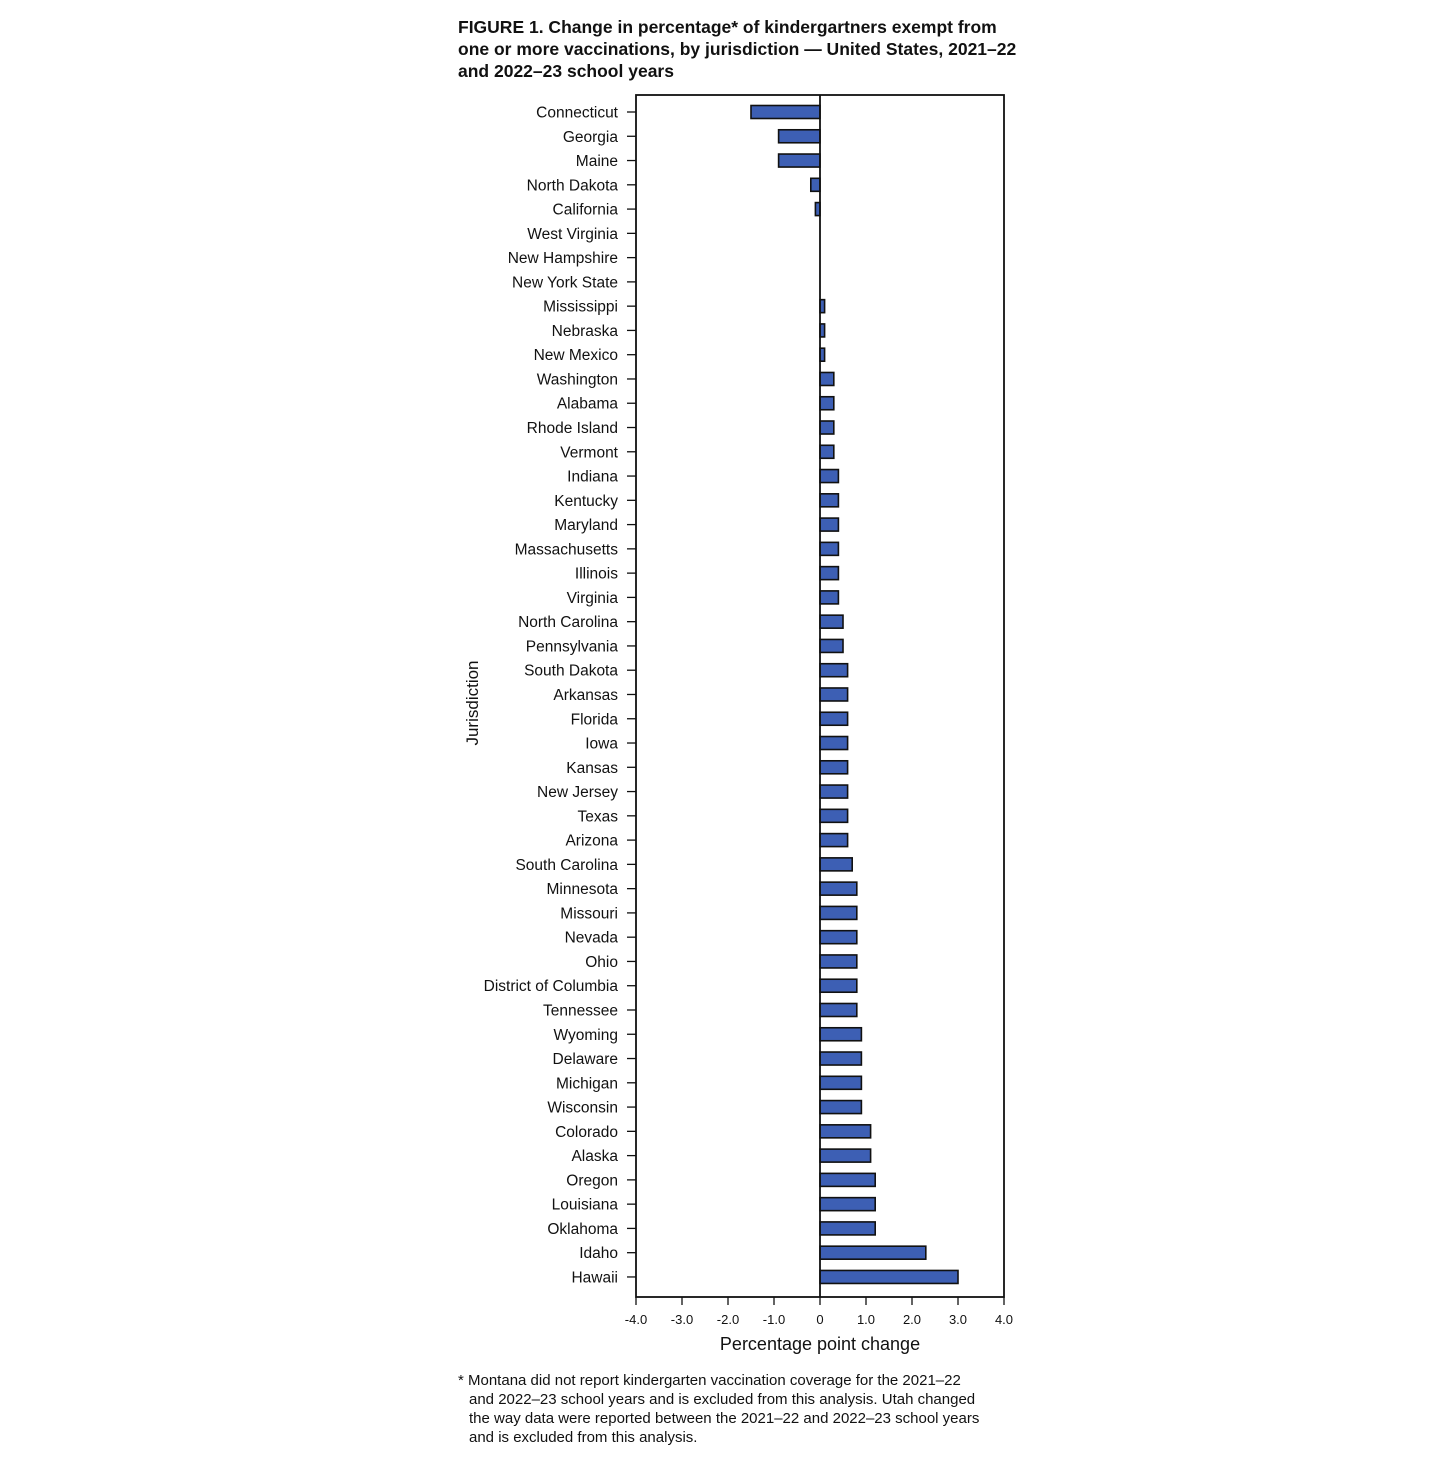 The image size is (1456, 1467). Describe the element at coordinates (577, 113) in the screenshot. I see `y-tick-label: Connecticut` at that location.